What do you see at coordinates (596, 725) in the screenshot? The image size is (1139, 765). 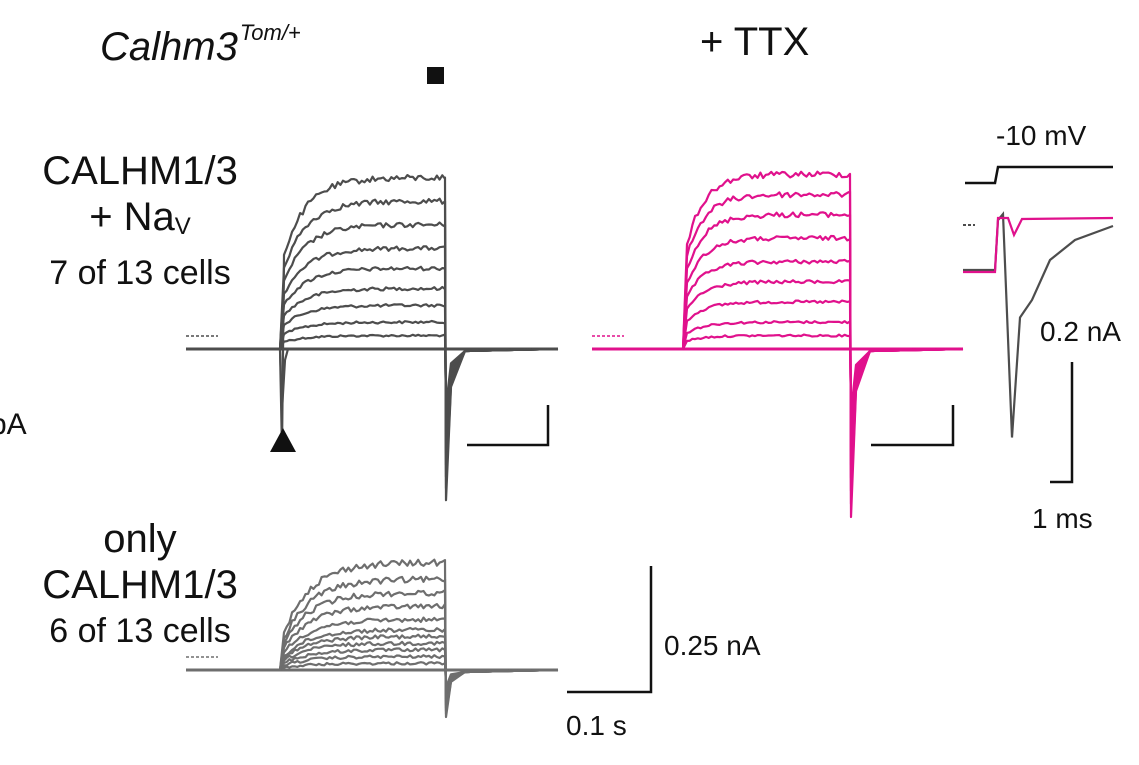 I see `main-time-scale-label: 0.1 s` at bounding box center [596, 725].